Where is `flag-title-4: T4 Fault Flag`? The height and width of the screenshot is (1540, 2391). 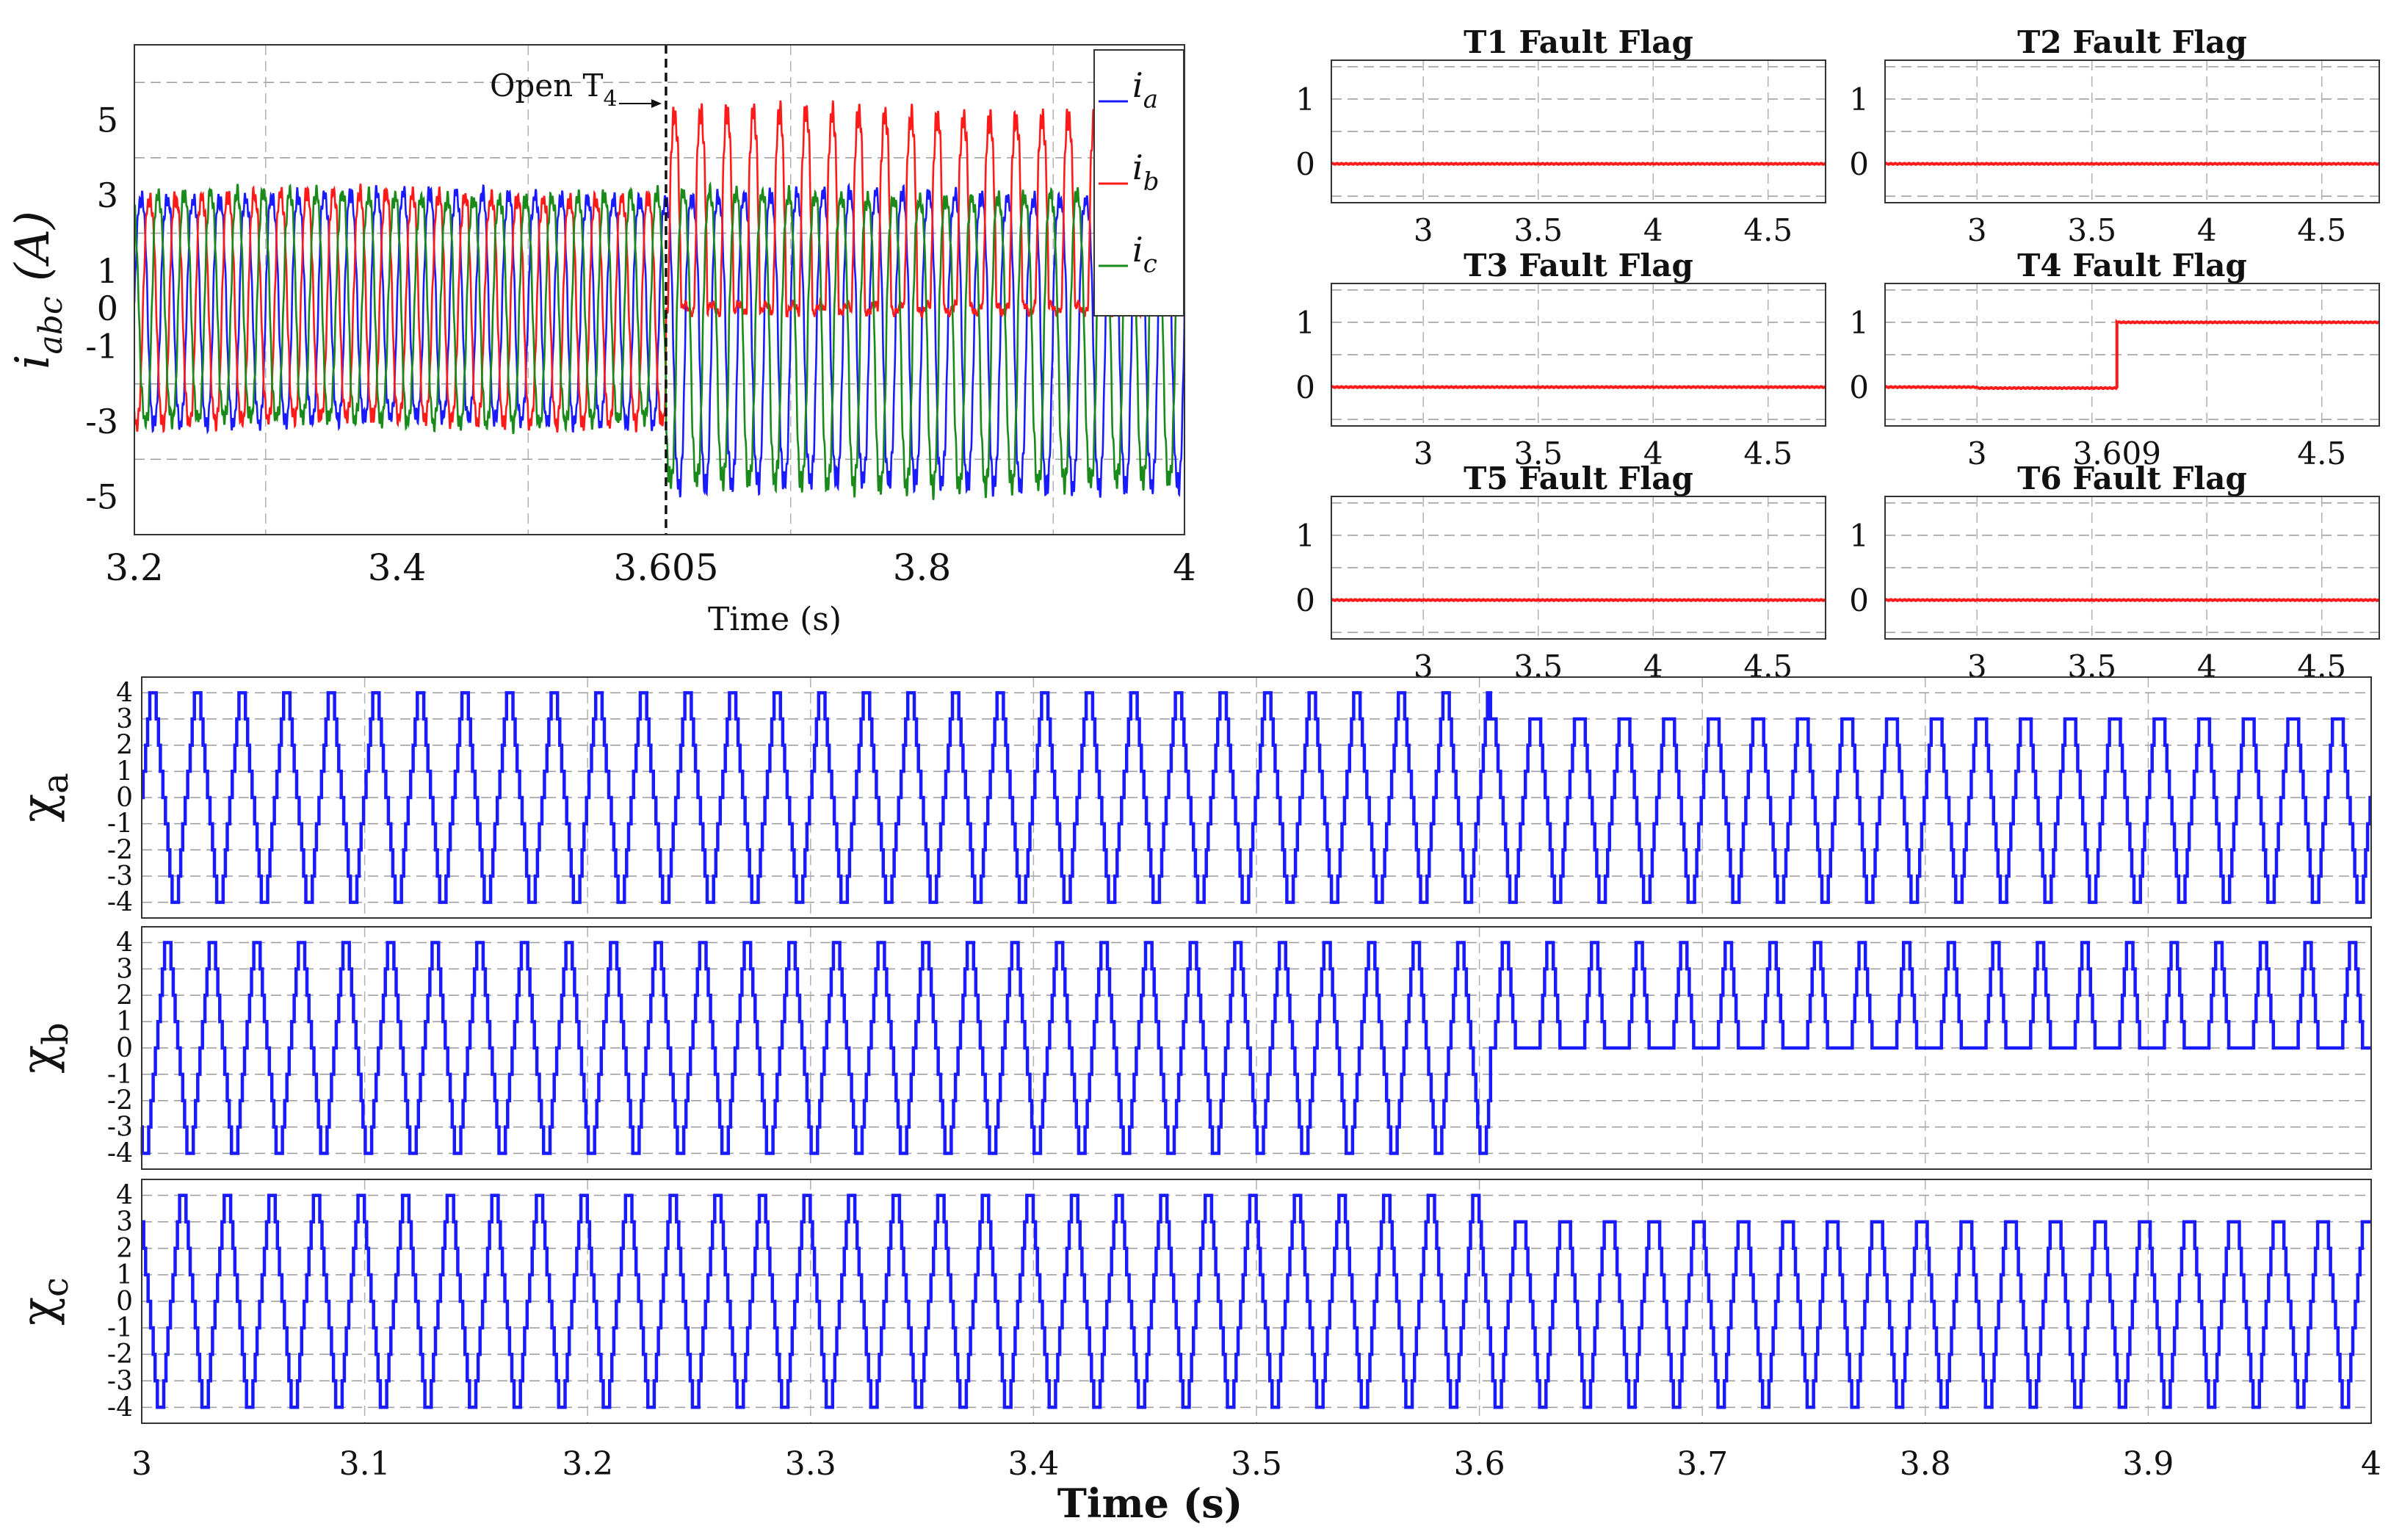
flag-title-4: T4 Fault Flag is located at coordinates (2132, 265).